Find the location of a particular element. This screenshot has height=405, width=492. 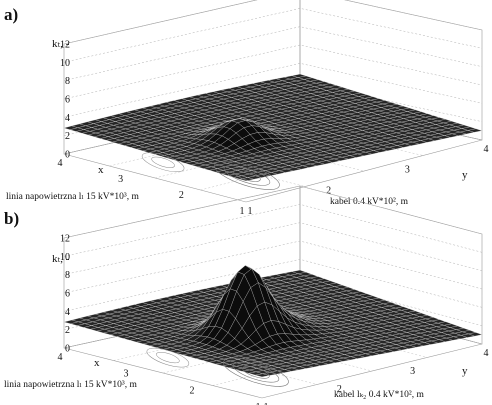

z-axis-label-b: kₜ, - is located at coordinates (61, 259).